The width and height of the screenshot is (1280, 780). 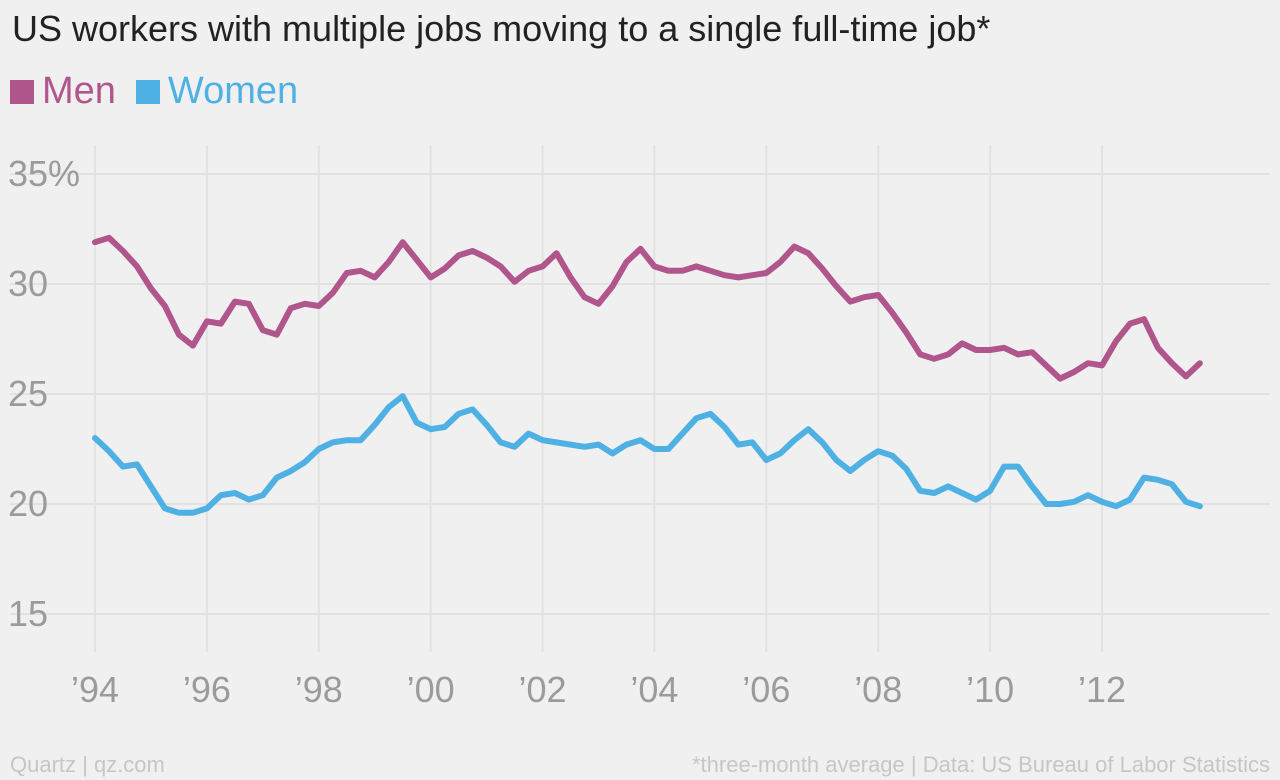 What do you see at coordinates (87, 764) in the screenshot?
I see `footer-source: Quartz | qz.com` at bounding box center [87, 764].